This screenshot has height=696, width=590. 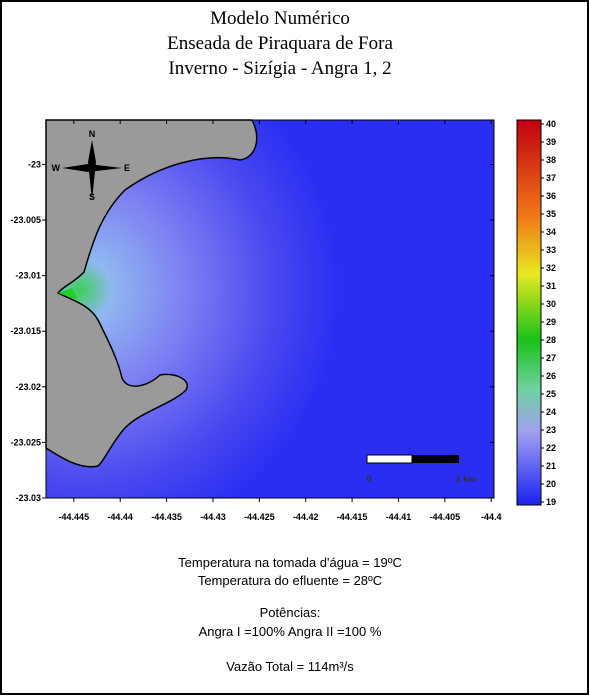 What do you see at coordinates (120, 517) in the screenshot?
I see `x-tick-label: -44.44` at bounding box center [120, 517].